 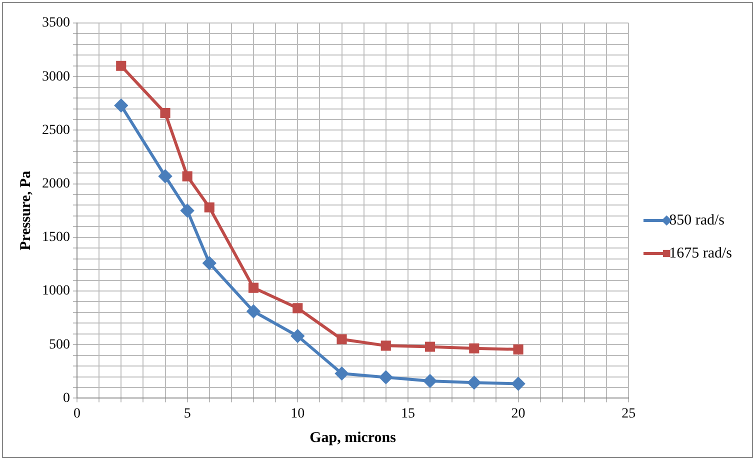 I want to click on y-tick-label: 2000, so click(x=56, y=184).